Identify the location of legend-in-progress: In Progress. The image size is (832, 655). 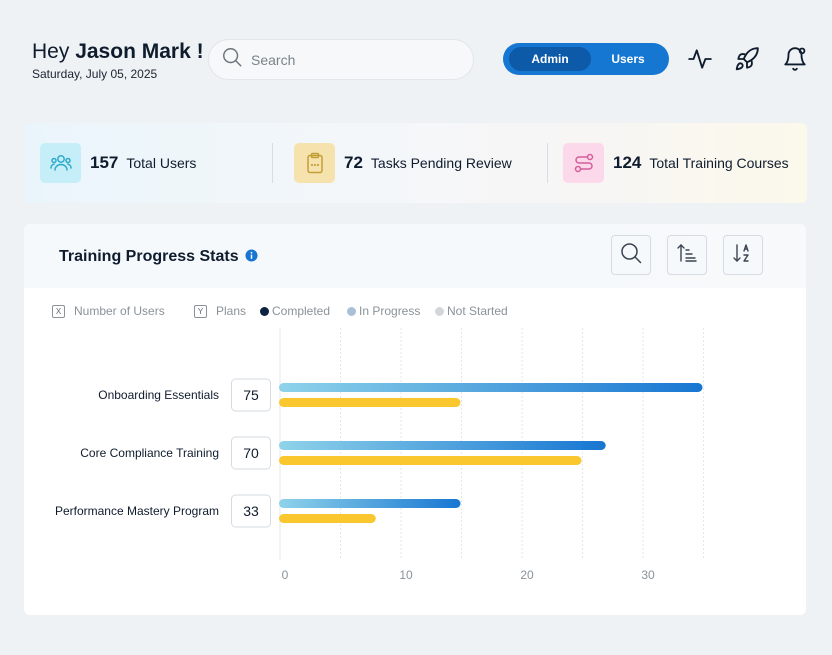
(383, 311).